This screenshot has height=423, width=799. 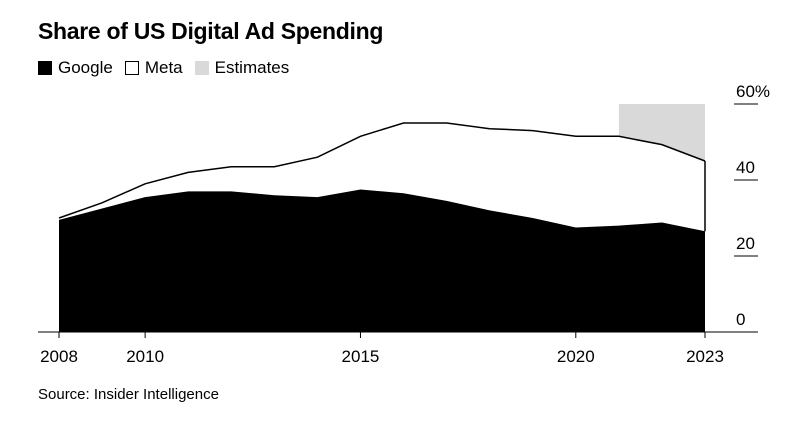 What do you see at coordinates (45, 68) in the screenshot?
I see `google-swatch-icon` at bounding box center [45, 68].